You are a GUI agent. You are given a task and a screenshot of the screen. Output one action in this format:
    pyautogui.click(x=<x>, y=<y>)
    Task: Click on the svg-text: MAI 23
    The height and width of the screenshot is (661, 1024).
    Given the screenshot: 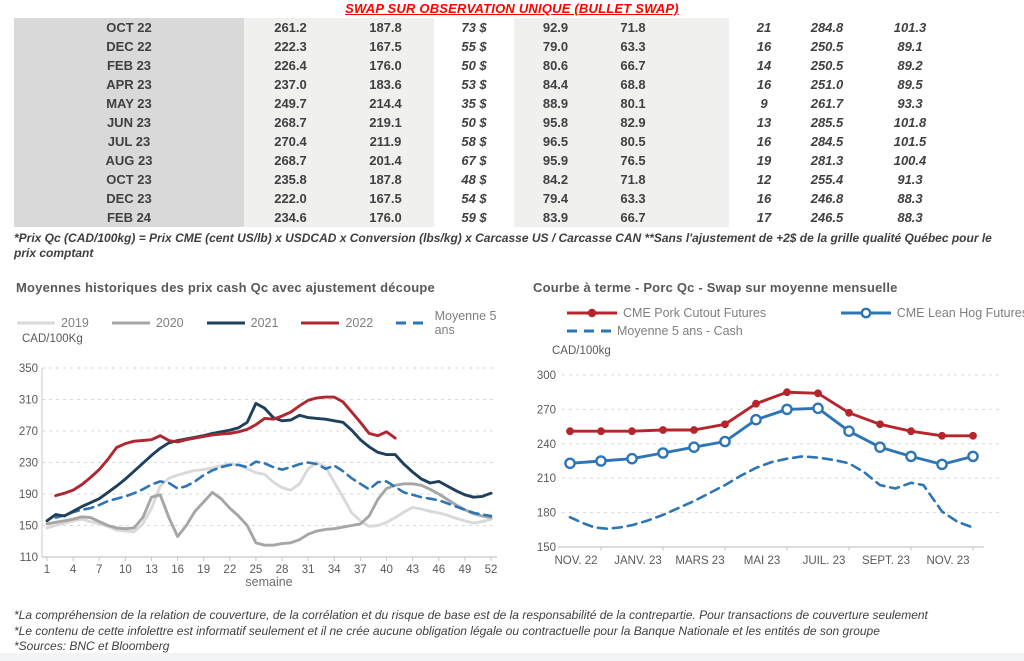 What is the action you would take?
    pyautogui.click(x=762, y=561)
    